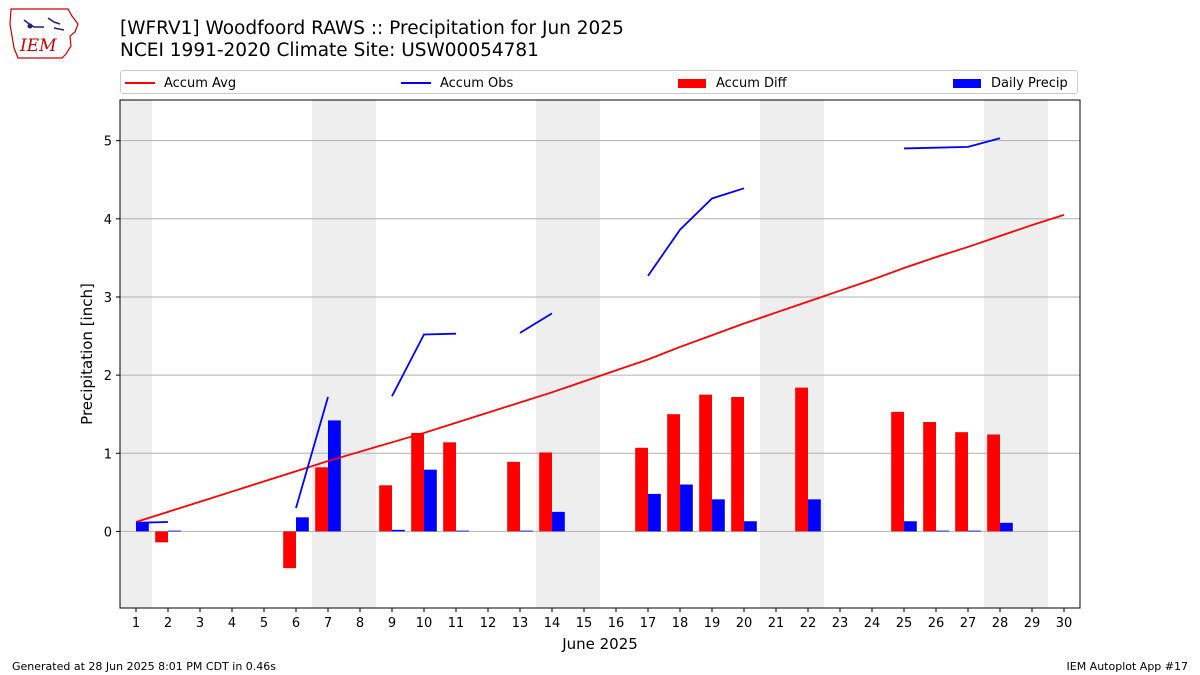  Describe the element at coordinates (967, 83) in the screenshot. I see `legend-swatch-daily-precip` at that location.